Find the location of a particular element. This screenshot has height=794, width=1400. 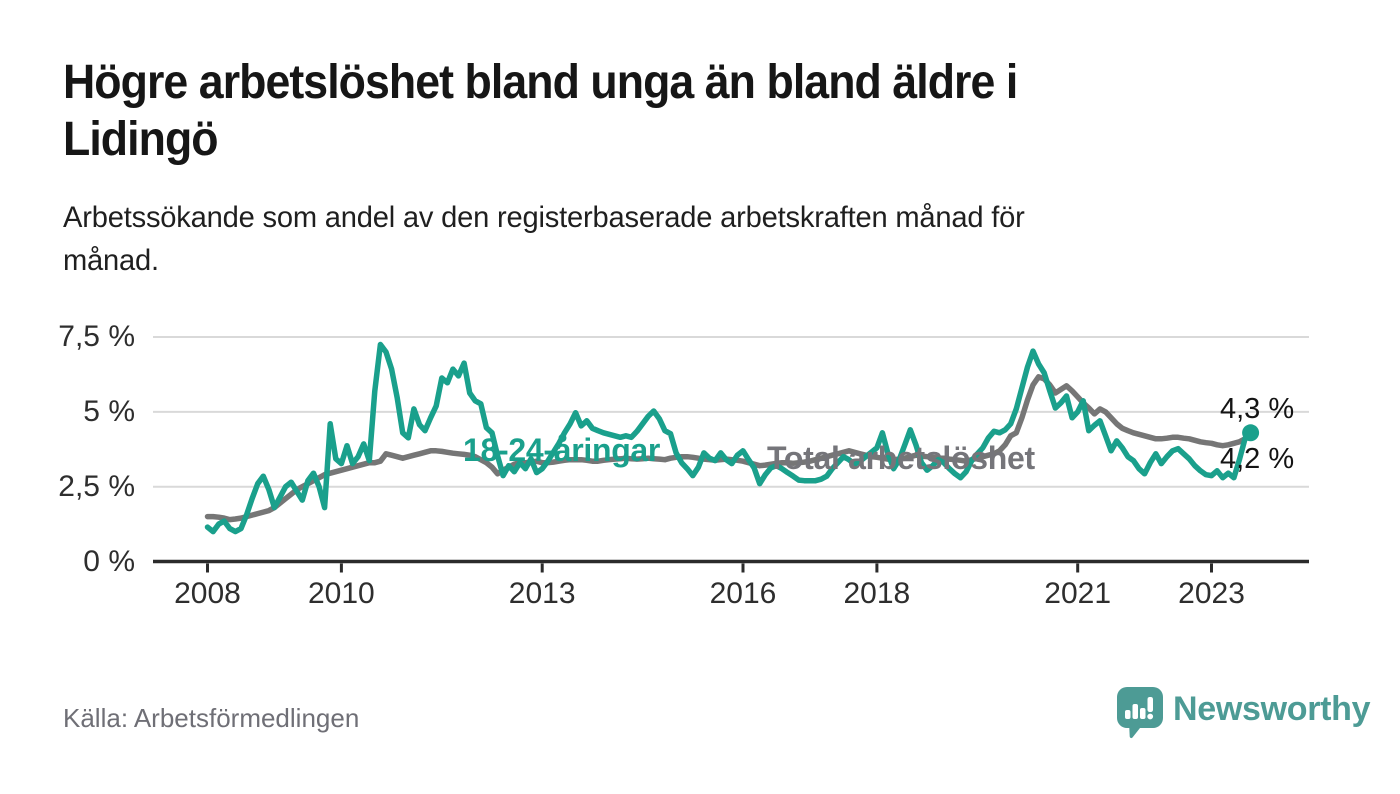

chart-subtitle-line-2: månad. is located at coordinates (111, 260).